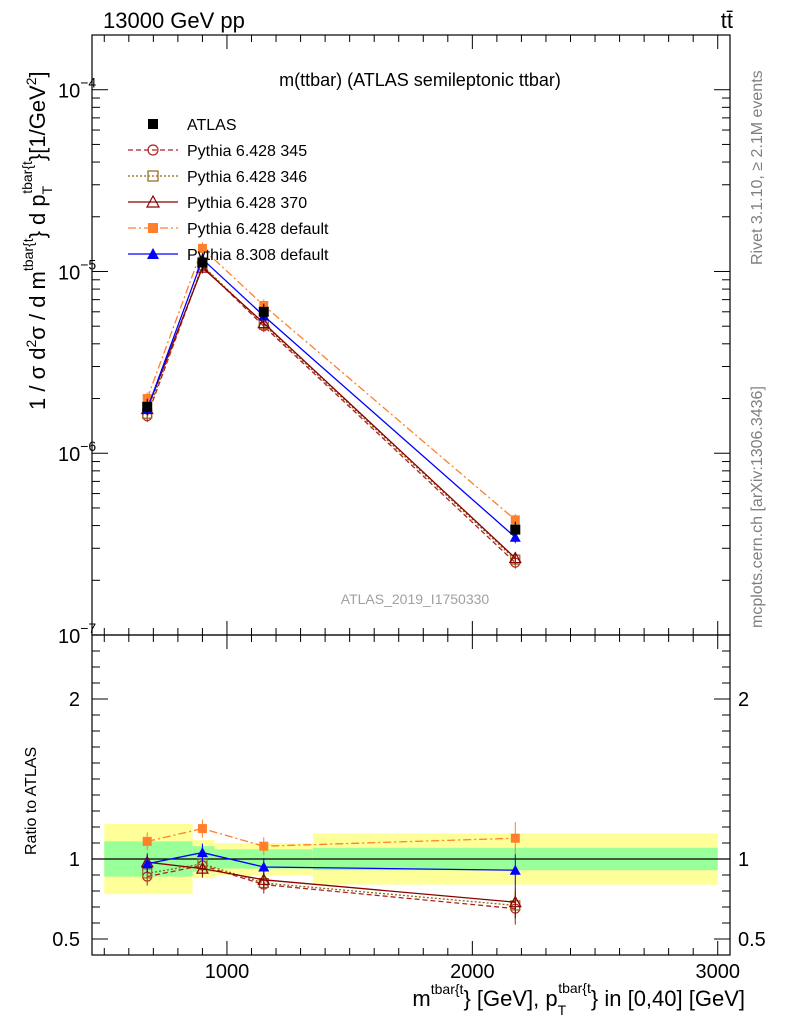  What do you see at coordinates (420, 80) in the screenshot?
I see `chart-title: m(ttbar) (ATLAS semileptonic ttbar)` at bounding box center [420, 80].